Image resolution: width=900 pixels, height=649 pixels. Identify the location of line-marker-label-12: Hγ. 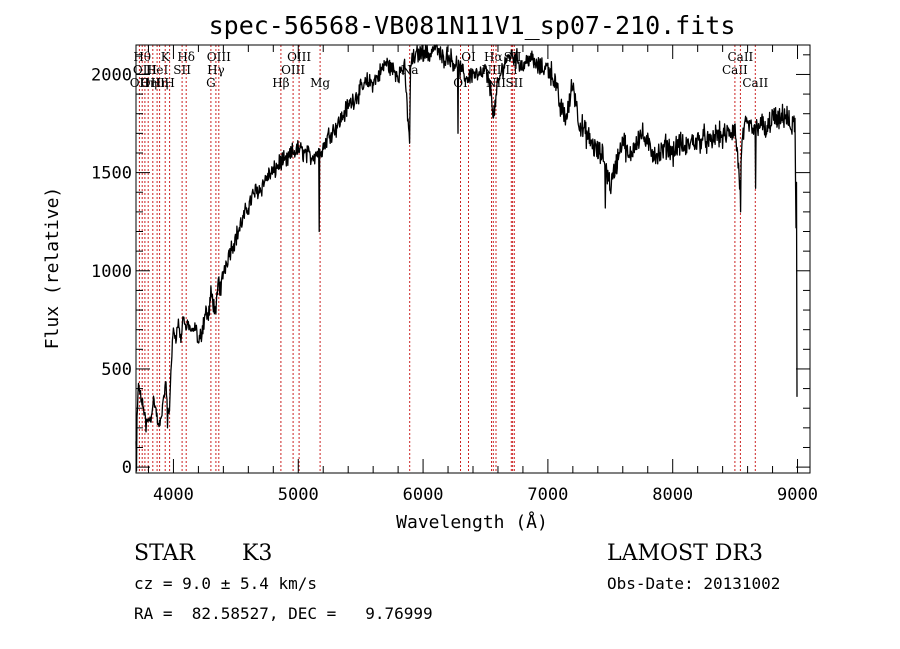
(216, 70).